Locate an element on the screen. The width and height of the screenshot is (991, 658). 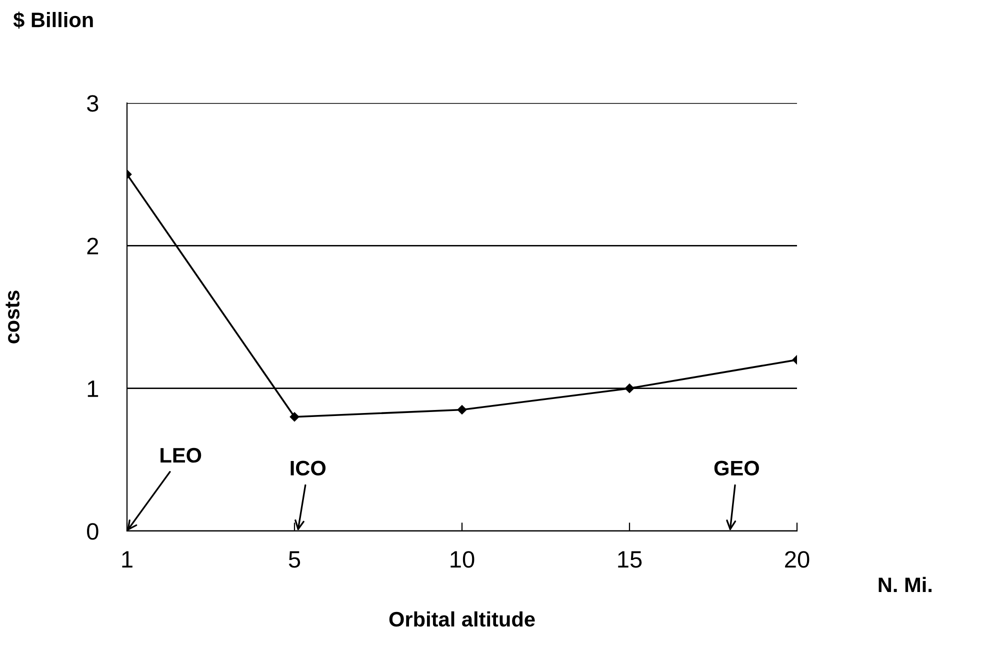
x-tick-label: 5 is located at coordinates (294, 559).